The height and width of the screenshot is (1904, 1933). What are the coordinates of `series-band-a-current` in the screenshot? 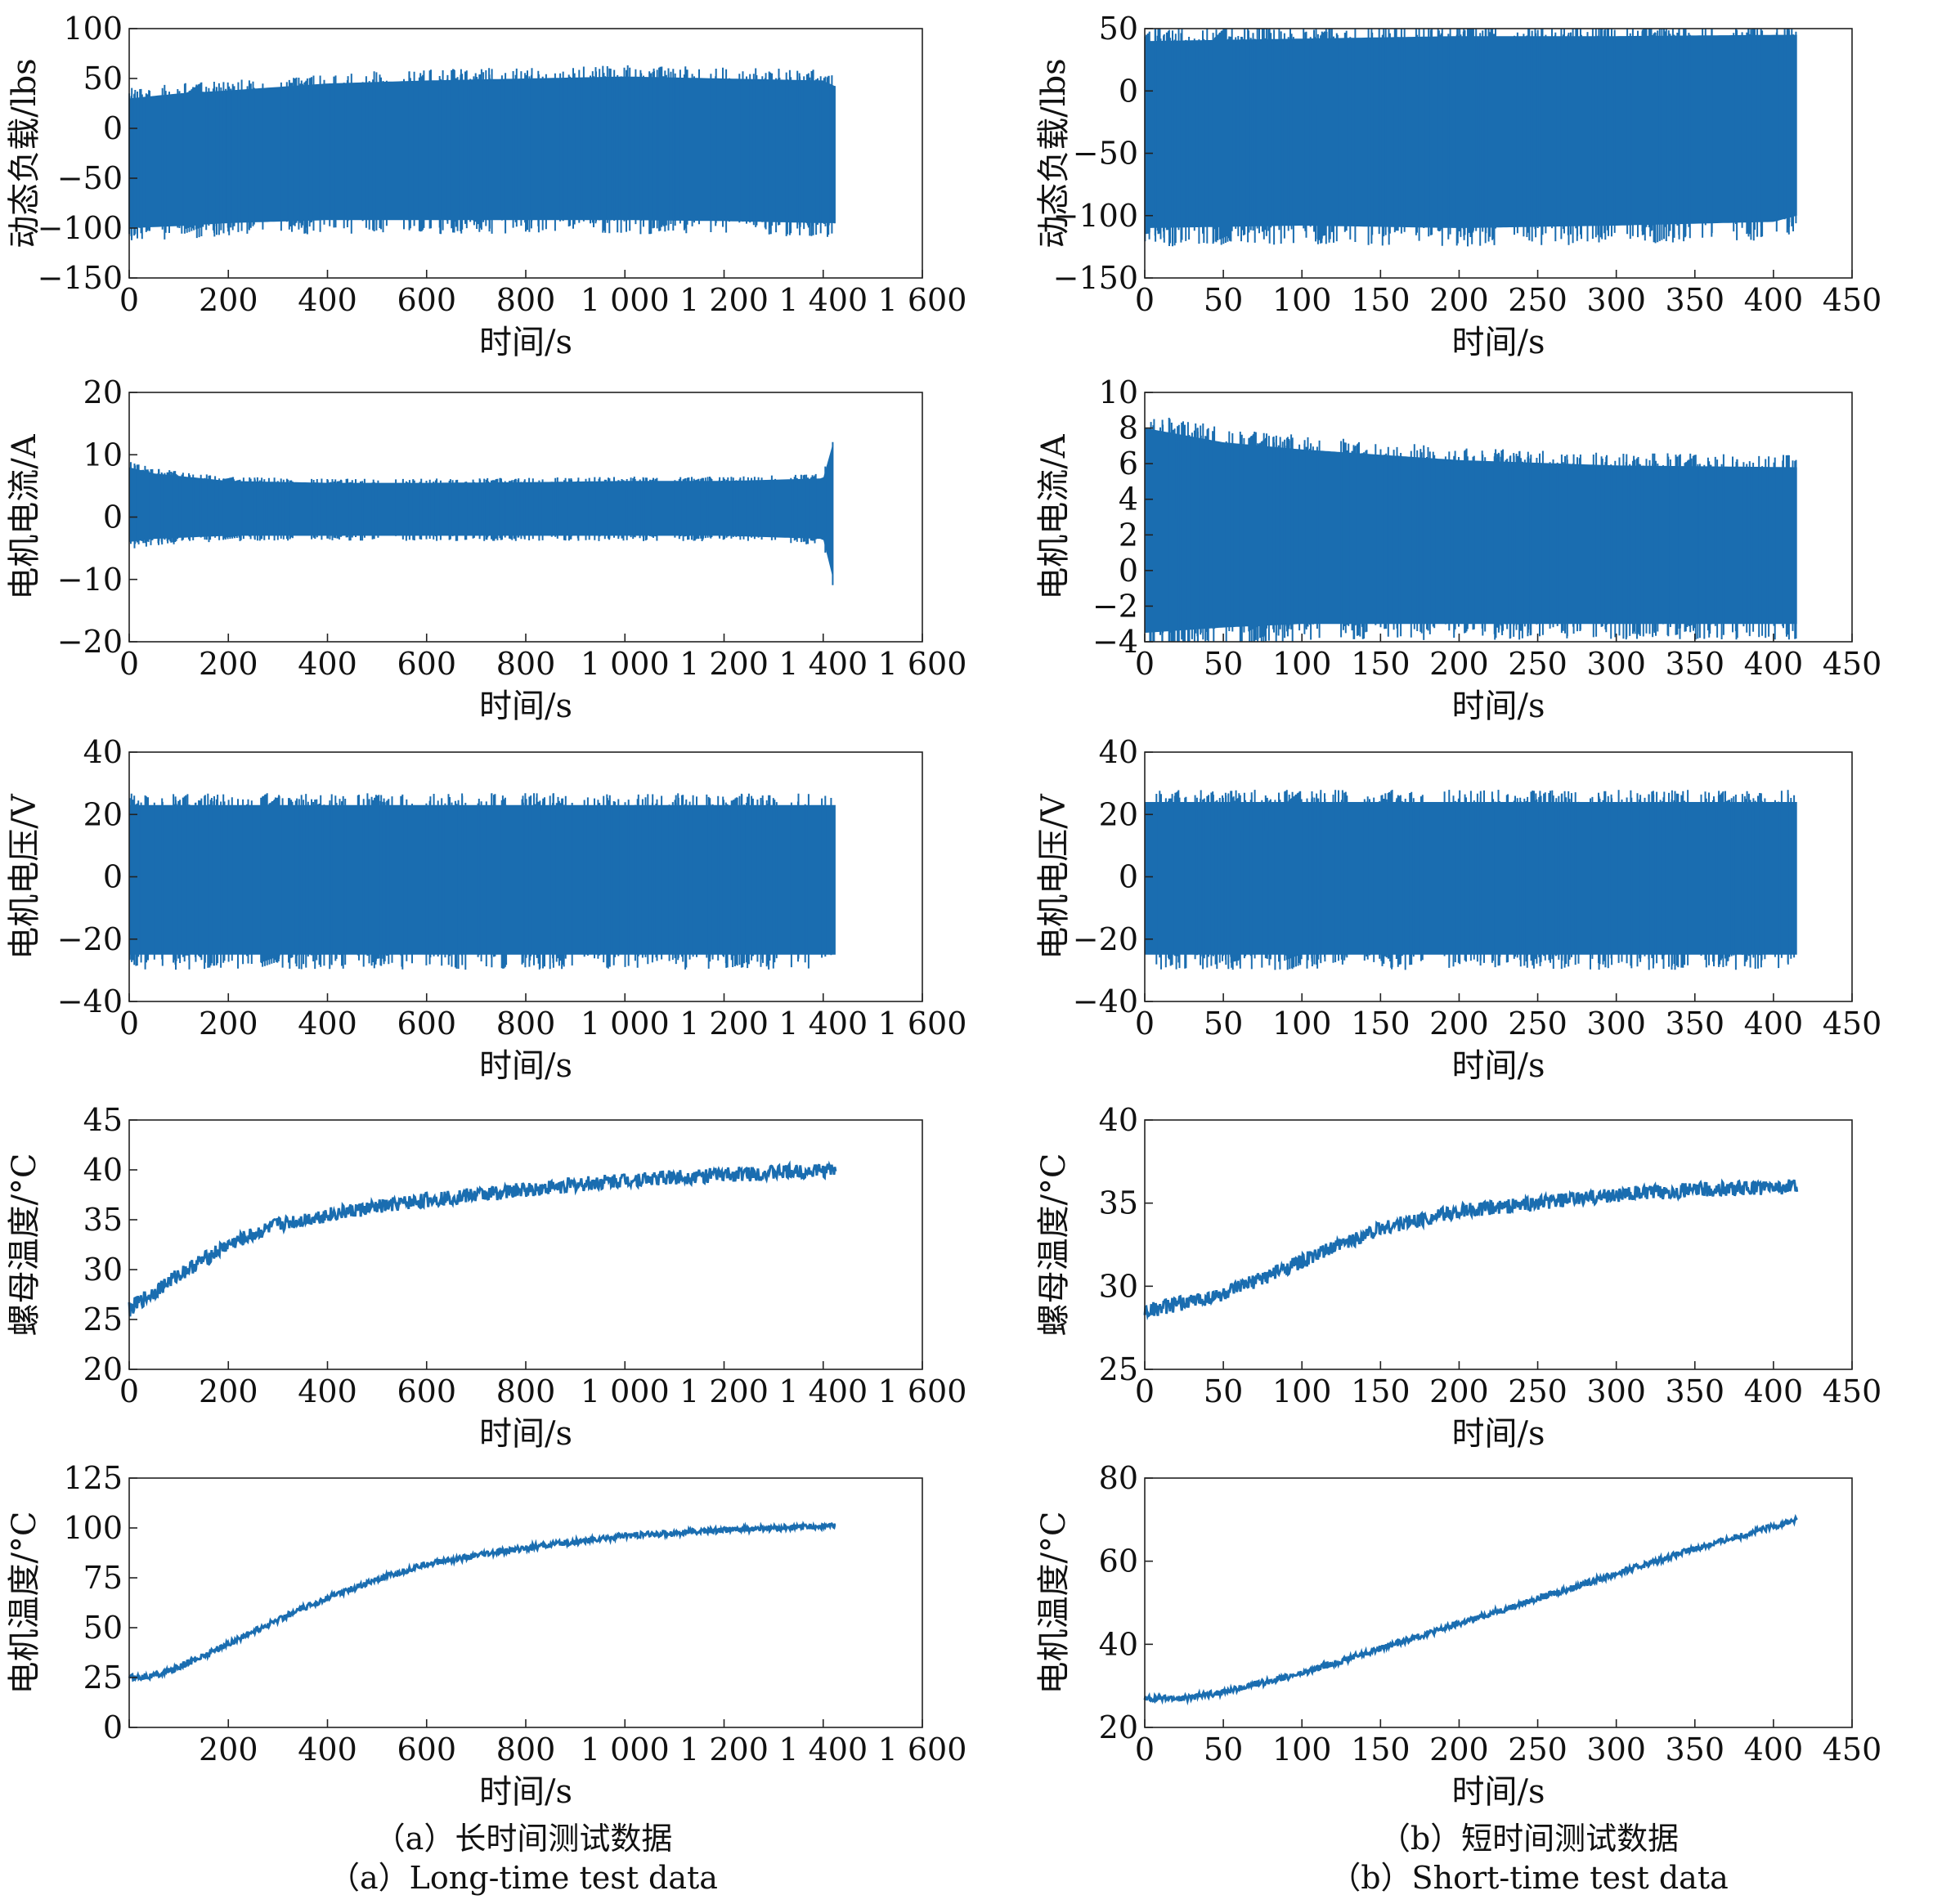 It's located at (481, 511).